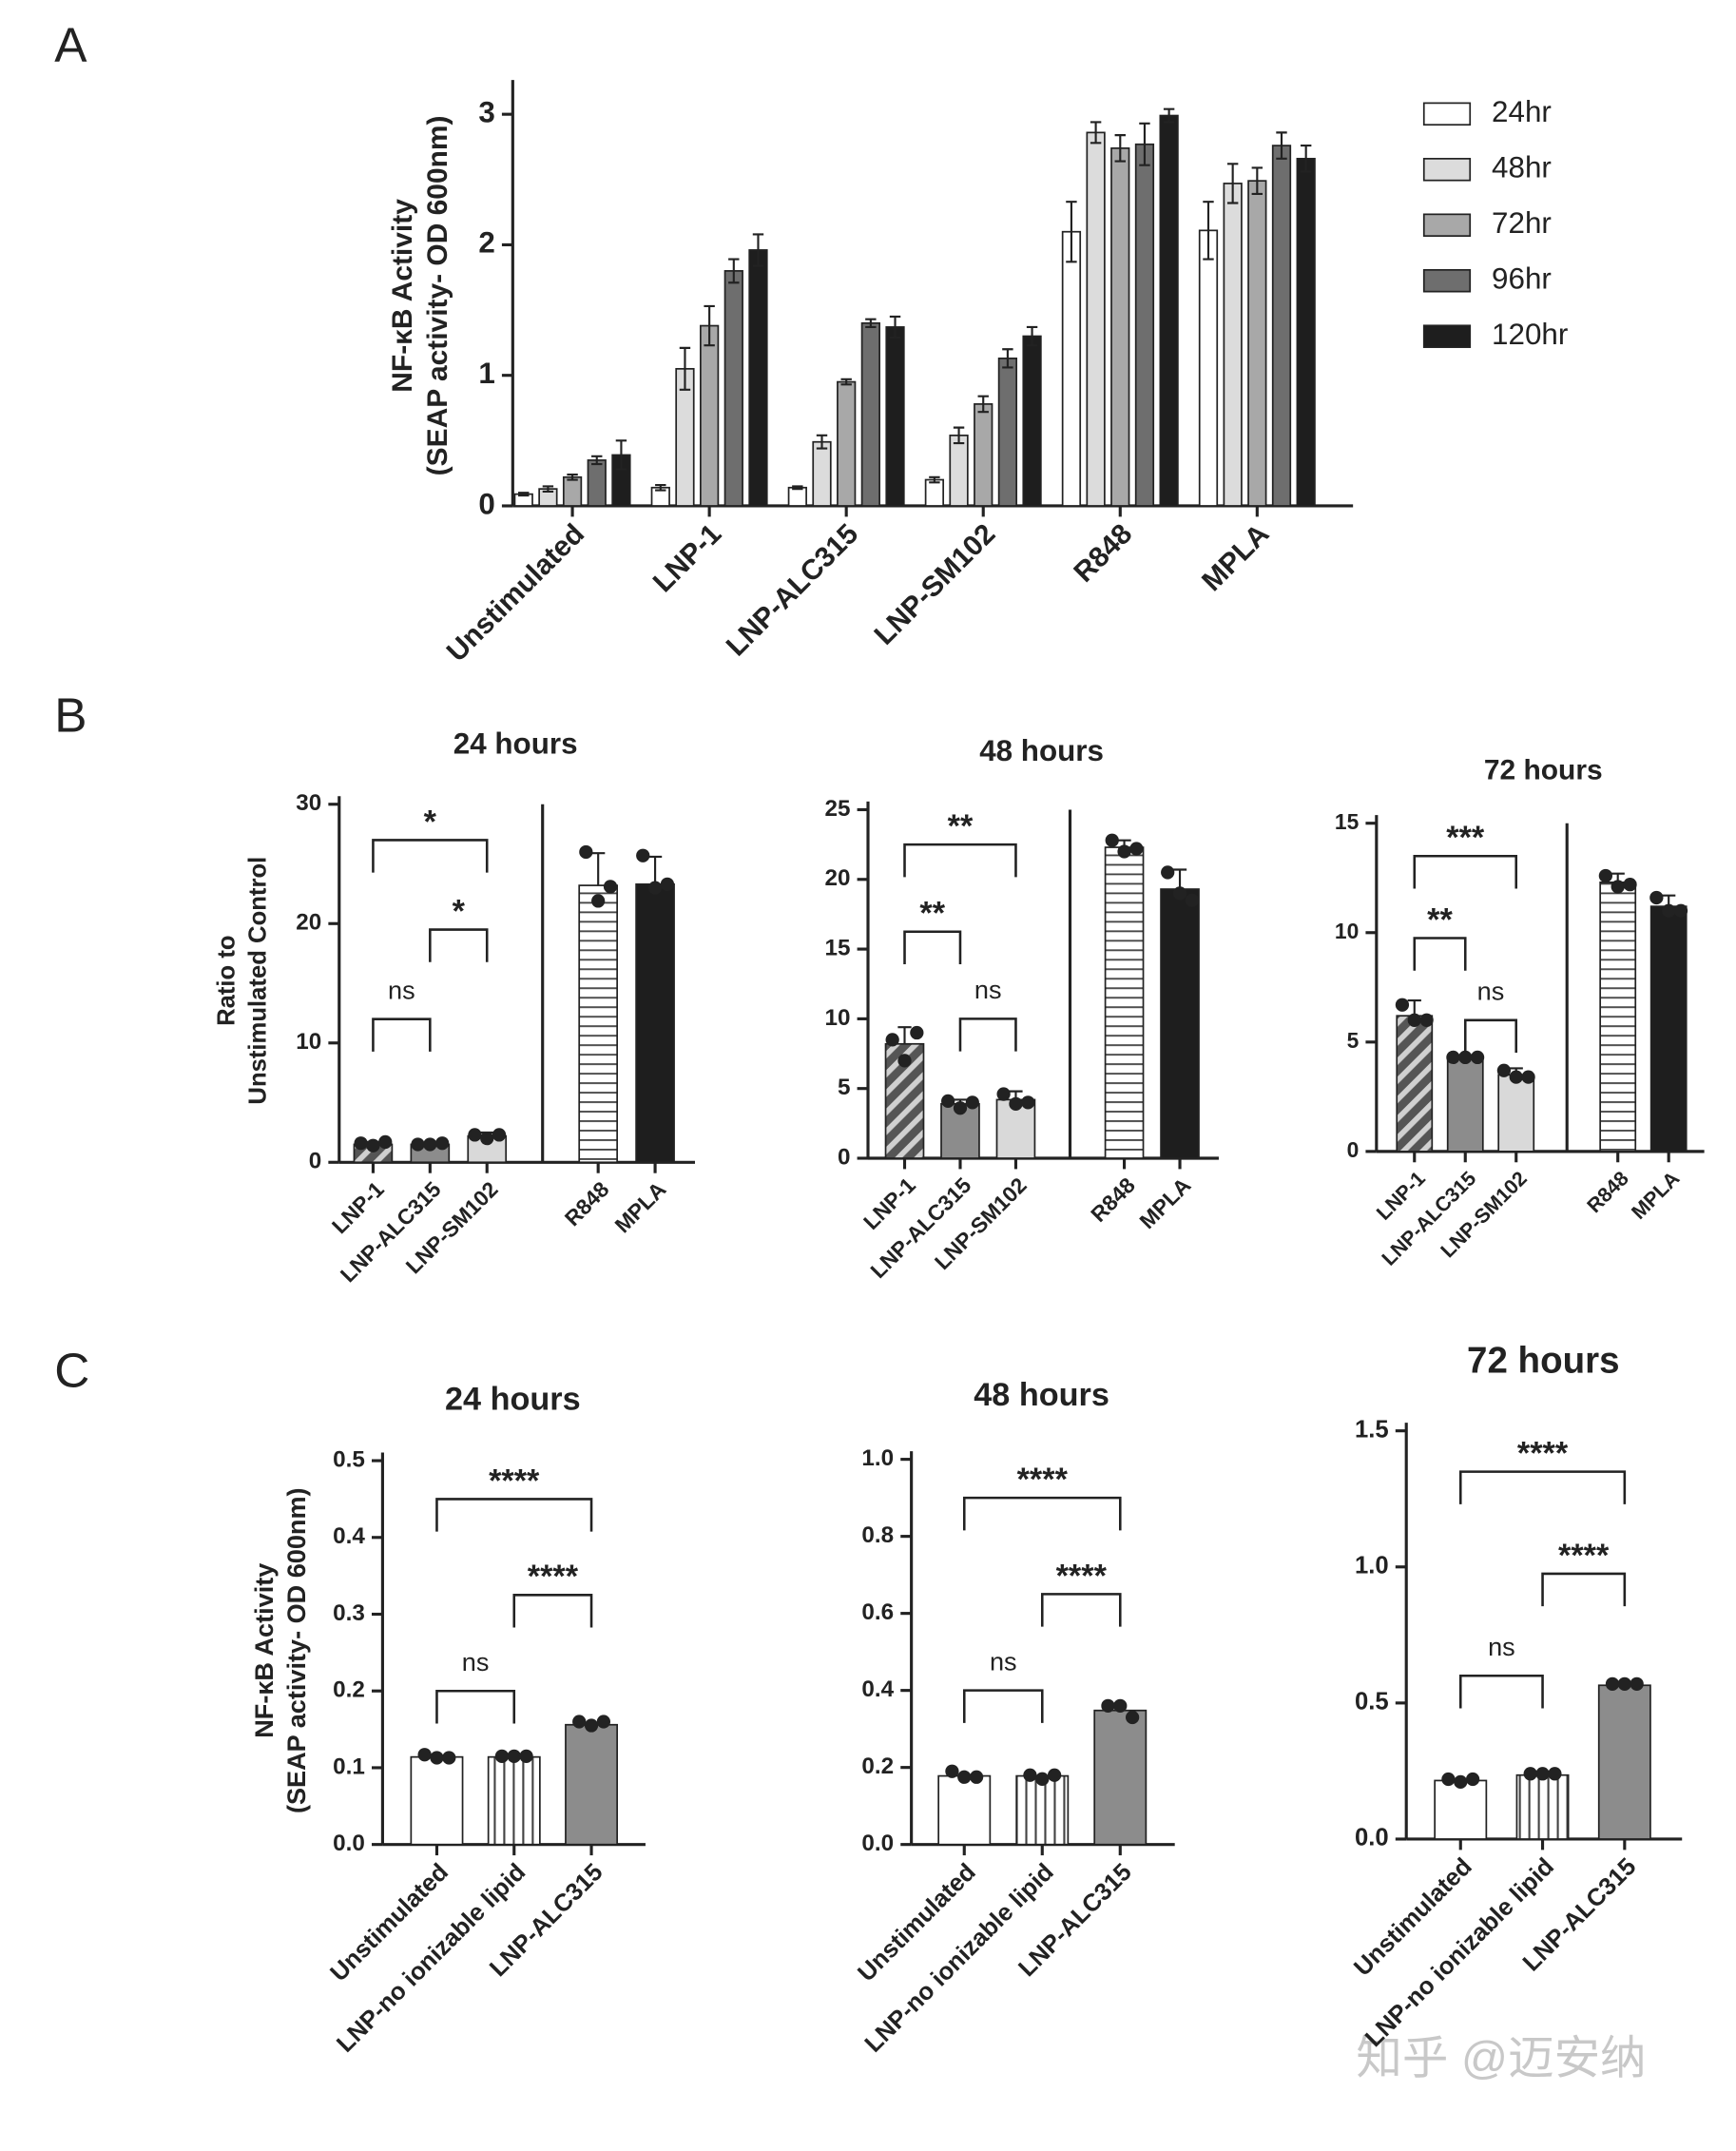 The height and width of the screenshot is (2151, 1736). Describe the element at coordinates (1354, 1149) in the screenshot. I see `y-tick-label: 0` at that location.